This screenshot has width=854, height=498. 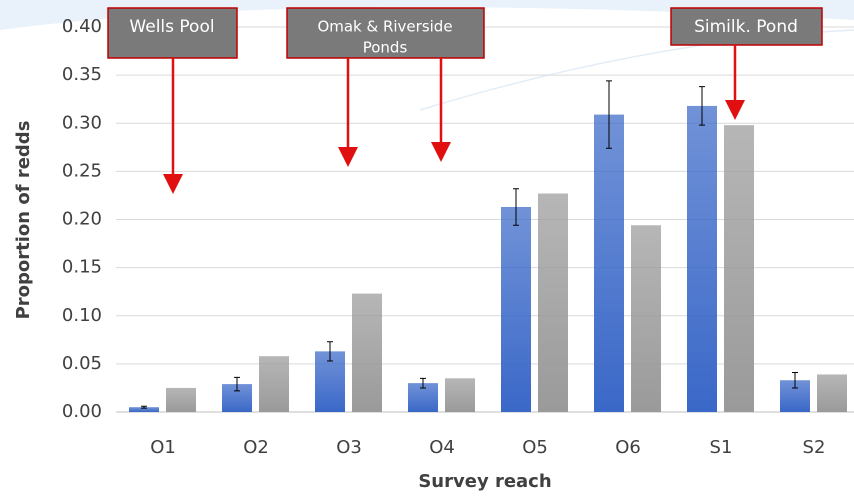 I want to click on x-tick-label: O6, so click(x=628, y=447).